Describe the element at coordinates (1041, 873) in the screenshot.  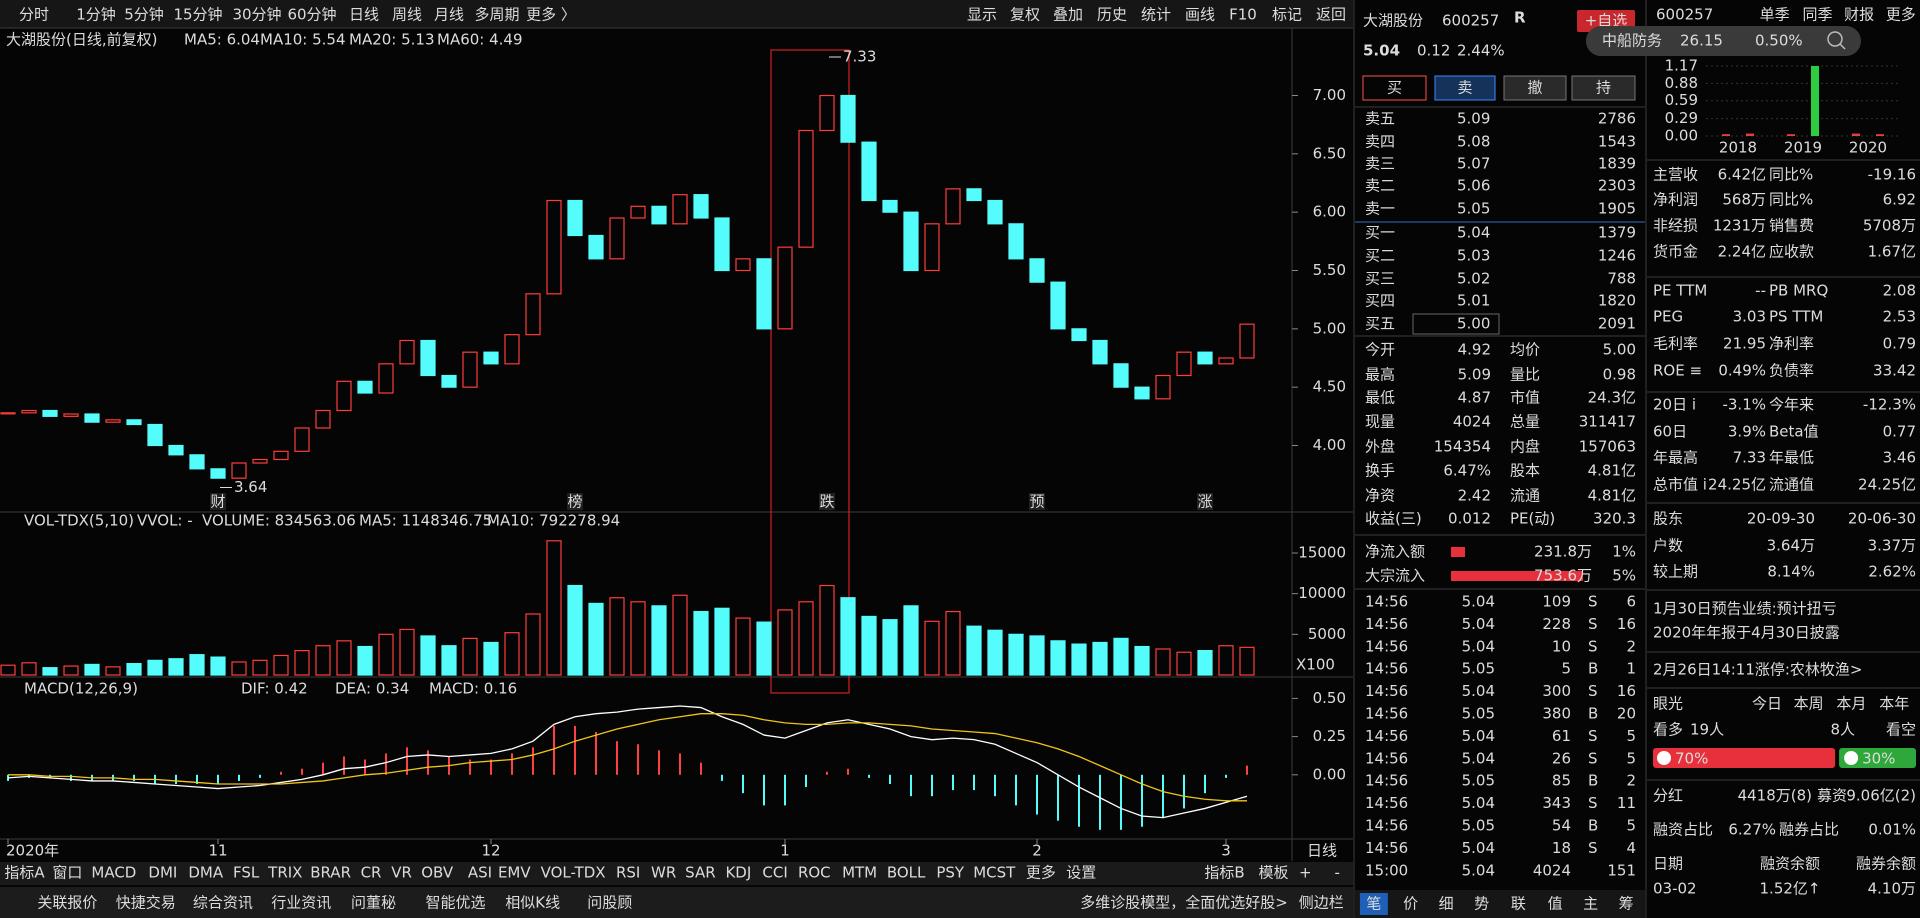
I see `indicator-tab: 更多` at that location.